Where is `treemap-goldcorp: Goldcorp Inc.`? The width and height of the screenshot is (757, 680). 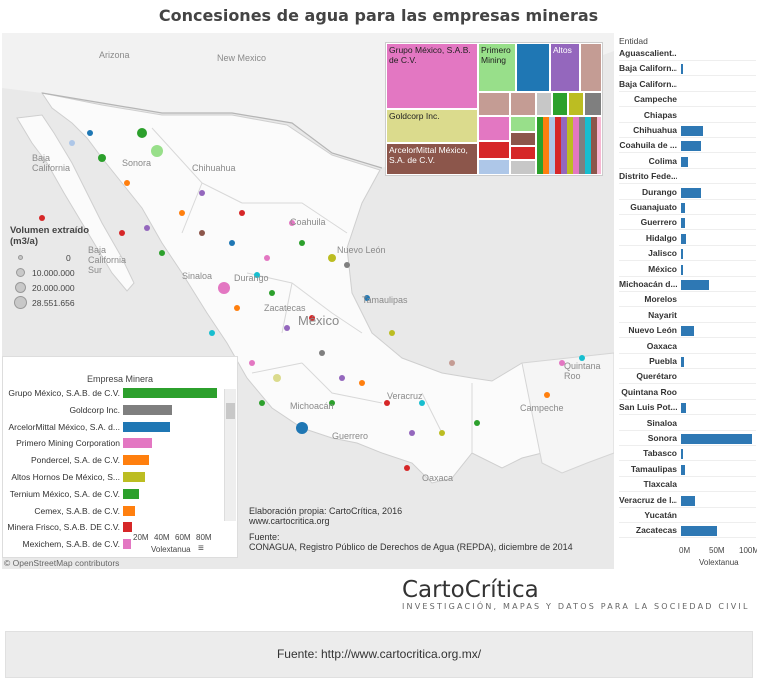 treemap-goldcorp: Goldcorp Inc. is located at coordinates (432, 126).